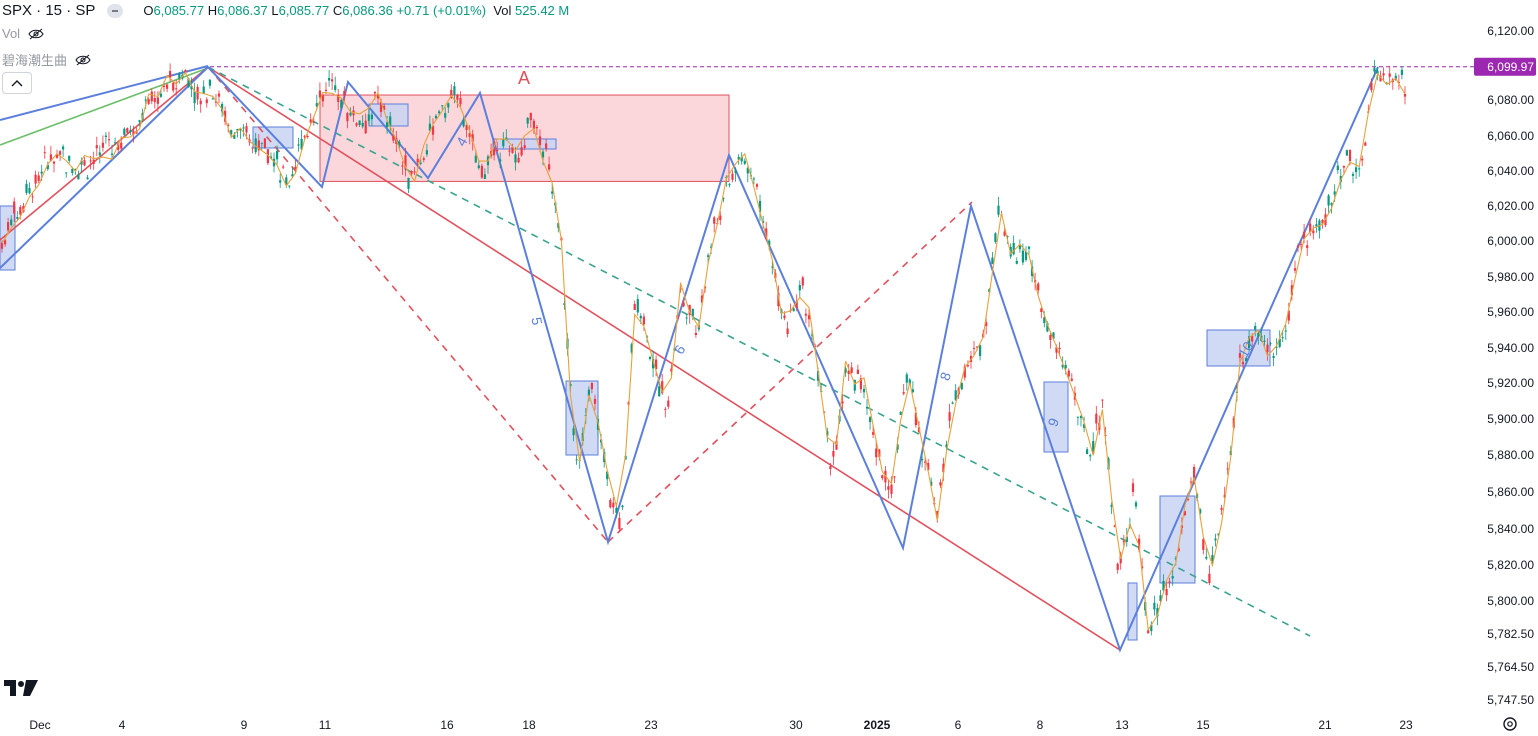 This screenshot has height=736, width=1538. Describe the element at coordinates (46, 59) in the screenshot. I see `indicator-custom: 碧海潮生曲` at that location.